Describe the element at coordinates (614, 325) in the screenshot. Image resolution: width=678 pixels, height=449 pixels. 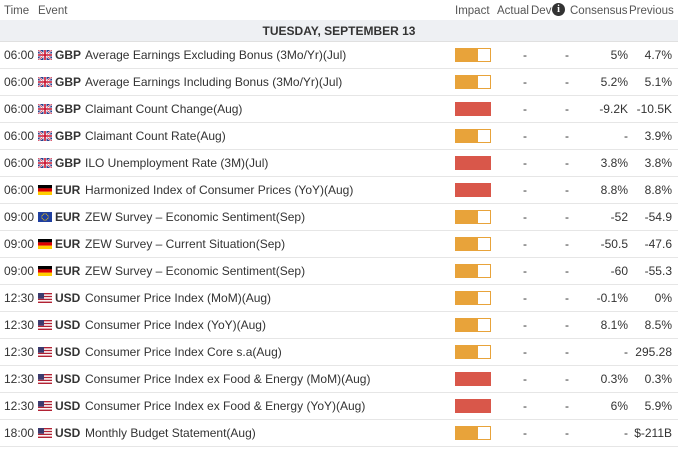
I see `consensus: 8.1%` at that location.